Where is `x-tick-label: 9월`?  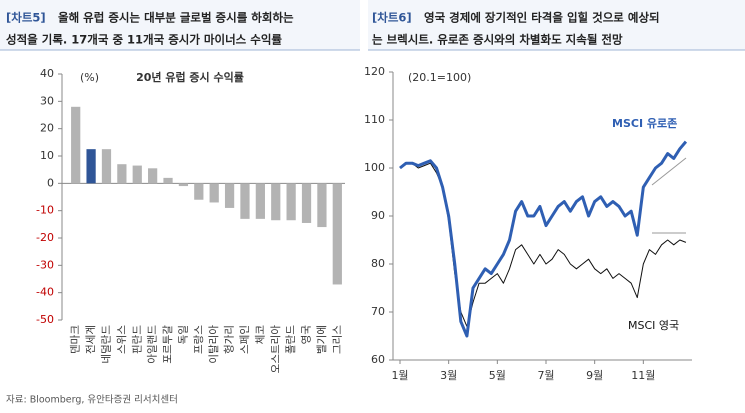
x-tick-label: 9월 is located at coordinates (594, 375).